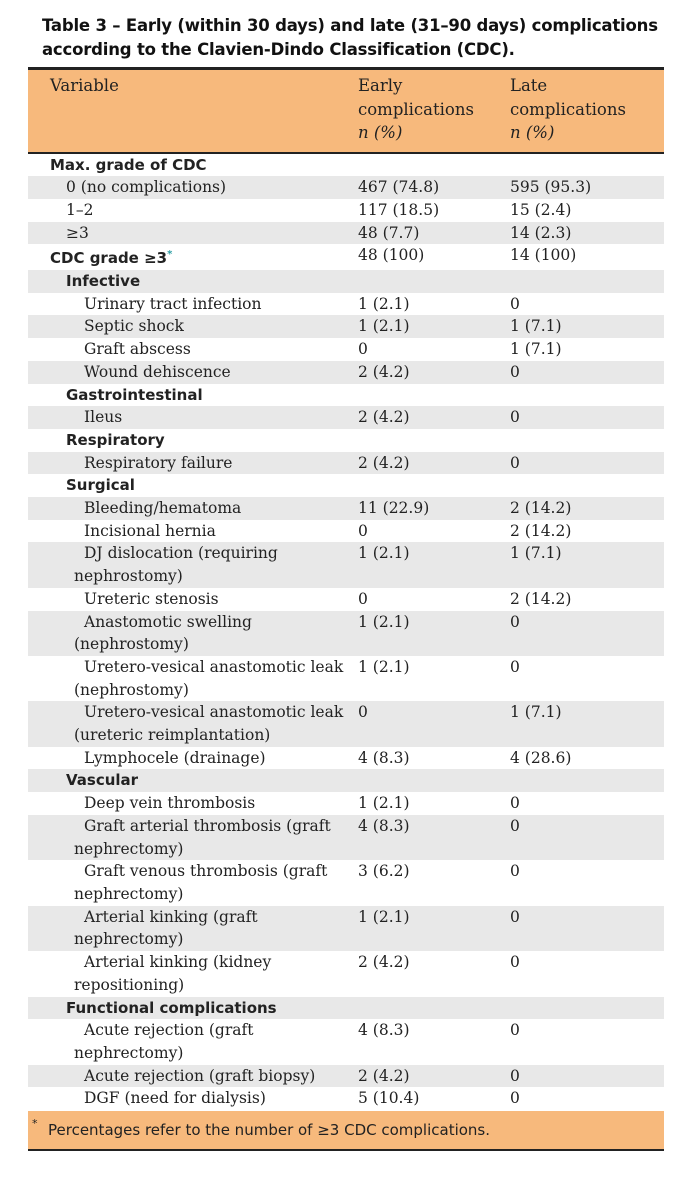 This screenshot has height=1190, width=696. Describe the element at coordinates (100, 485) in the screenshot. I see `row-label: Surgical` at that location.